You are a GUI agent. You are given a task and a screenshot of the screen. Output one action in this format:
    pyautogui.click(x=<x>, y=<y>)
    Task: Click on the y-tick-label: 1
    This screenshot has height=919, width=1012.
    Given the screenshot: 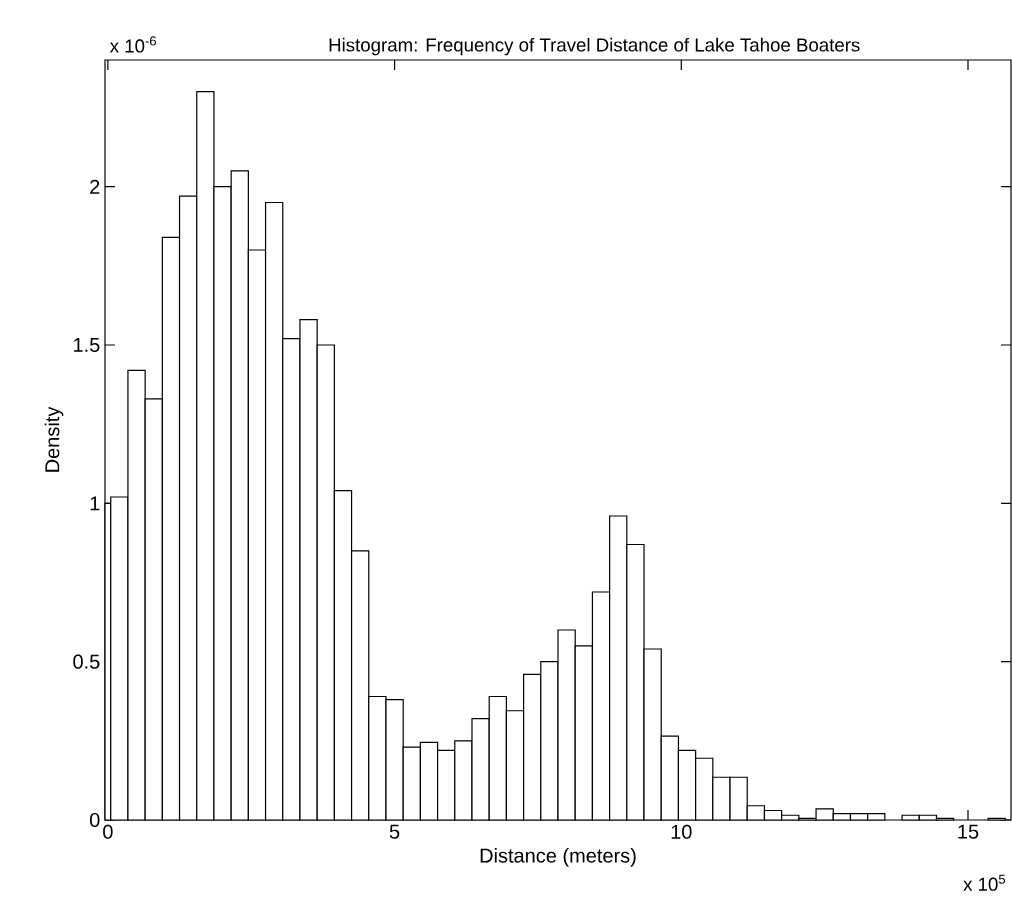 What is the action you would take?
    pyautogui.click(x=95, y=503)
    